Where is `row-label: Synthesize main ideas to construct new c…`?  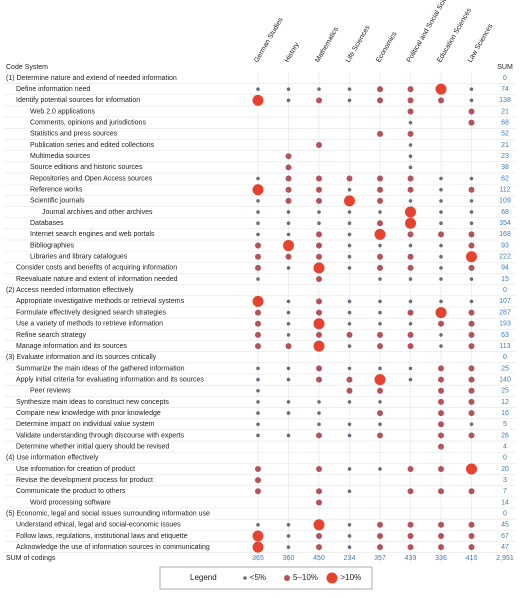
row-label: Synthesize main ideas to construct new c… is located at coordinates (92, 402).